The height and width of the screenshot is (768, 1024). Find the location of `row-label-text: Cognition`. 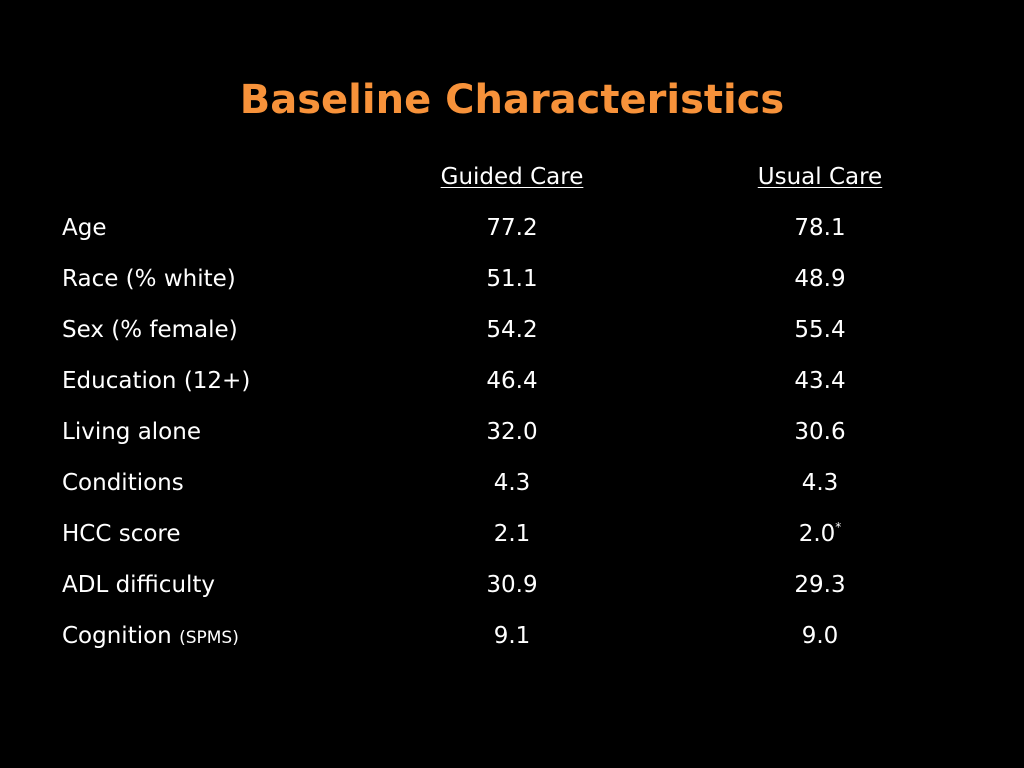

row-label-text: Cognition is located at coordinates (117, 636).